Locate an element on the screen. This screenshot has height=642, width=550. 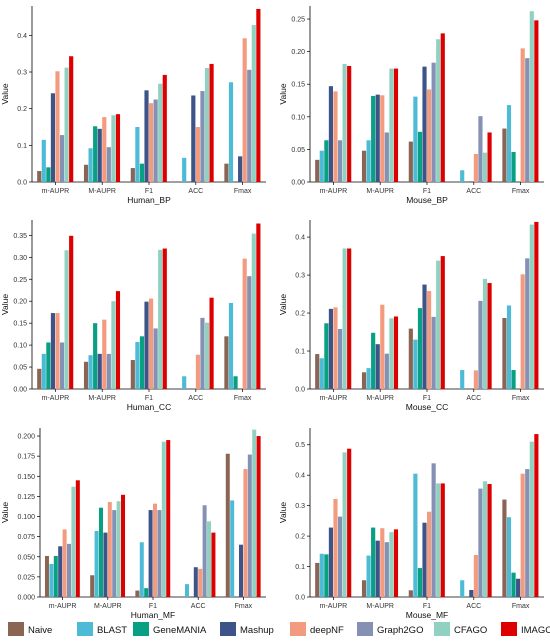
y-axis-label: Value is located at coordinates (5, 512).